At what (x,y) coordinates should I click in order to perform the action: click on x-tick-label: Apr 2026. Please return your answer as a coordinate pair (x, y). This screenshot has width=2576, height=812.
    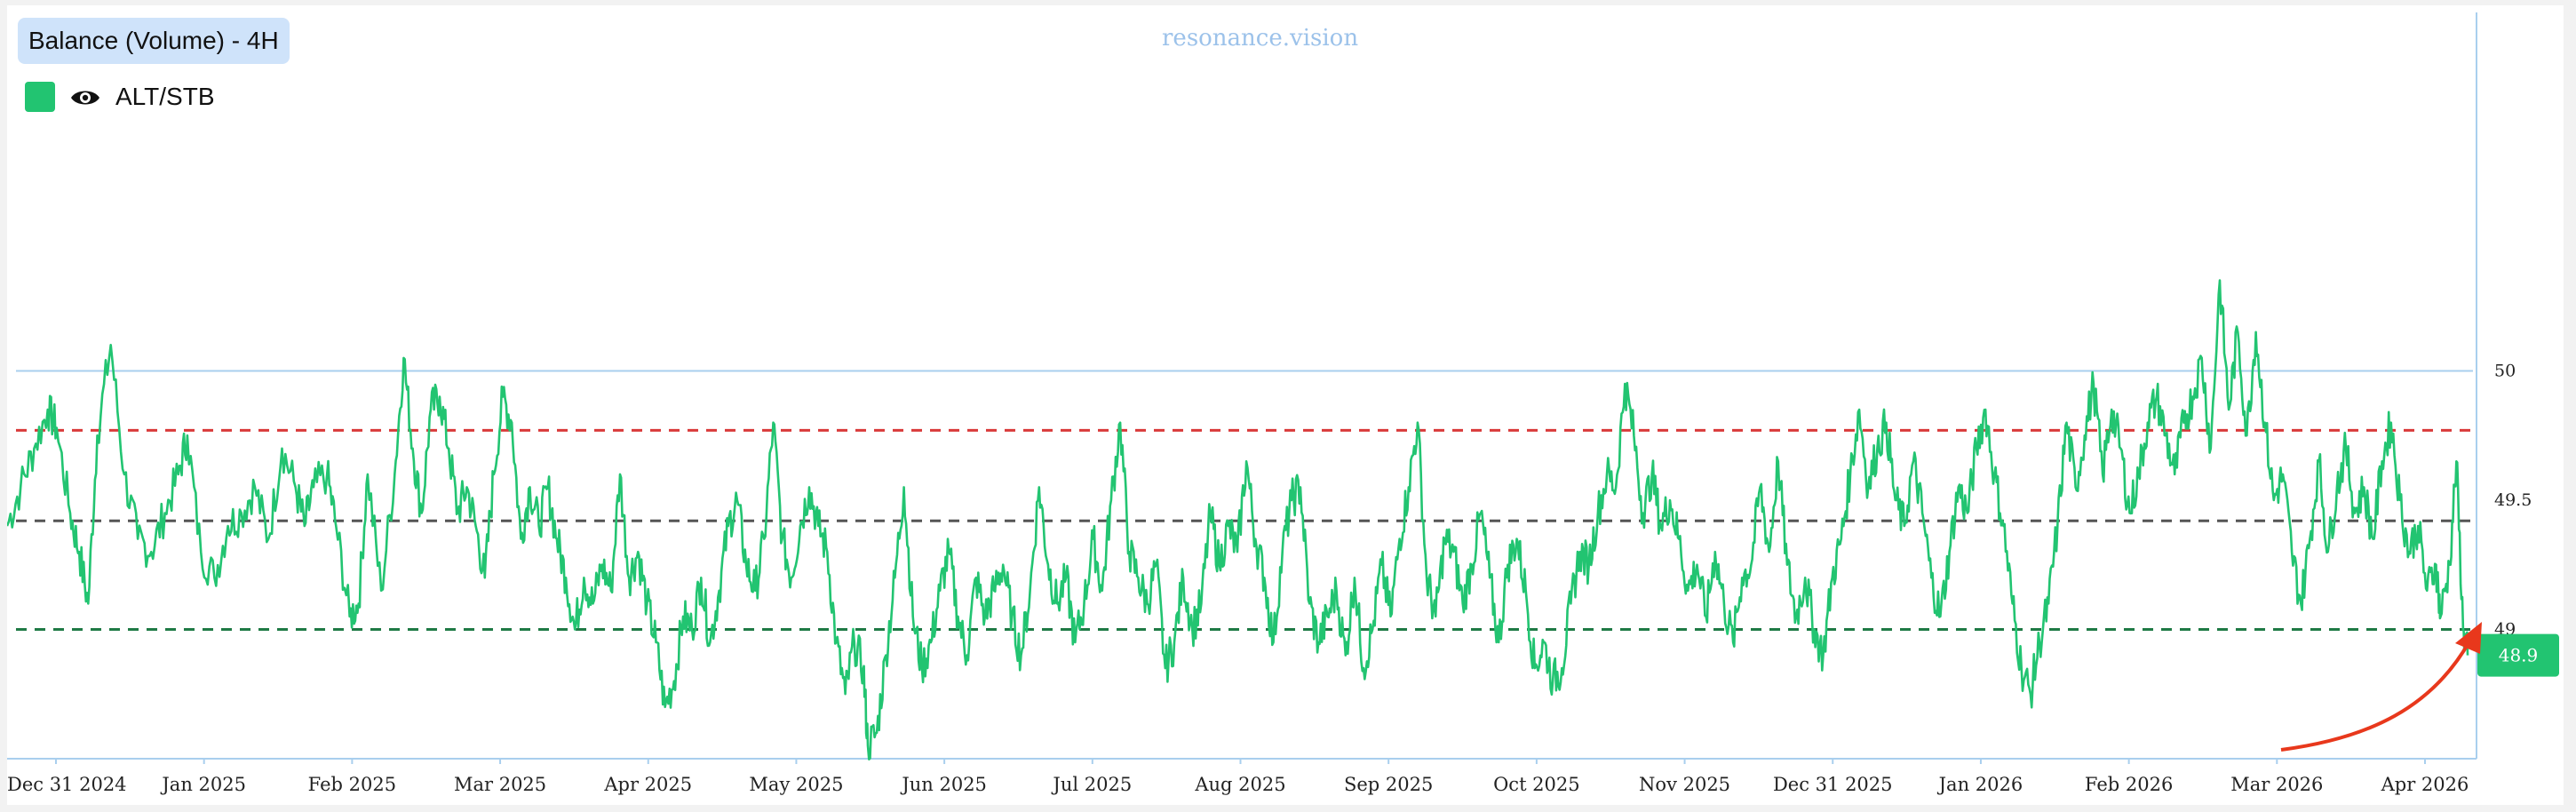
    Looking at the image, I should click on (2425, 784).